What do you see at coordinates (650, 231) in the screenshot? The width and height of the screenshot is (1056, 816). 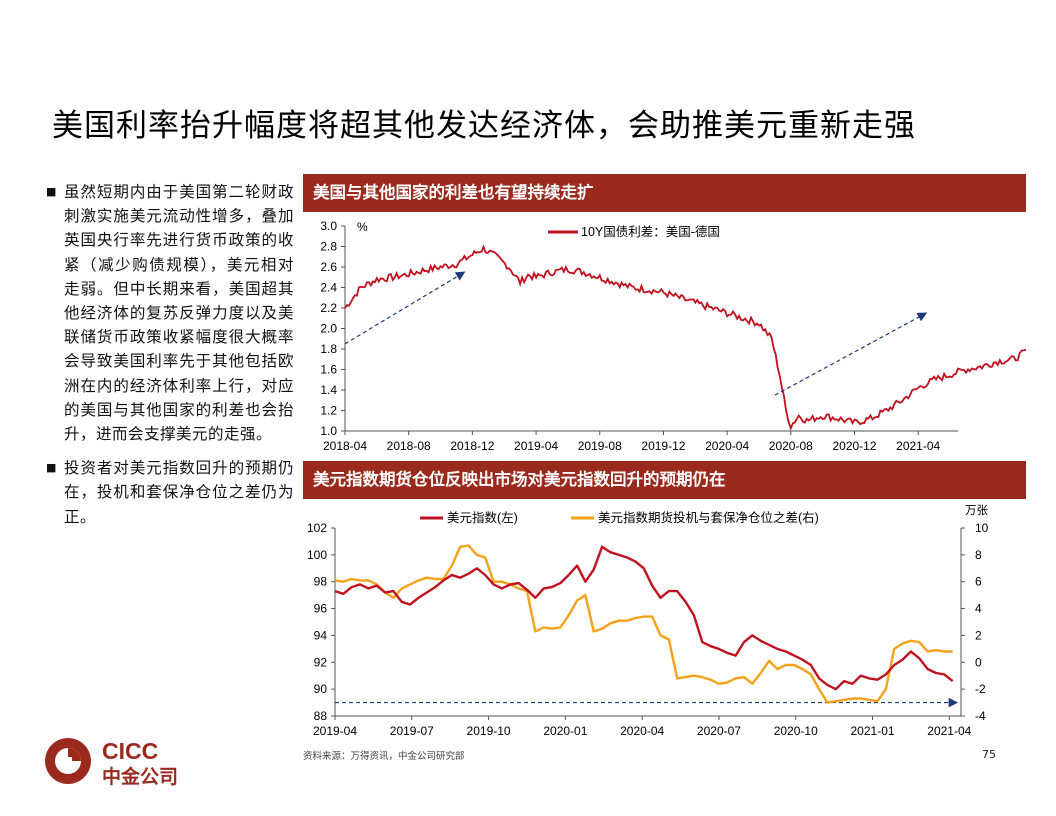 I see `legend-label: 10Y国债利差：美国-德国` at bounding box center [650, 231].